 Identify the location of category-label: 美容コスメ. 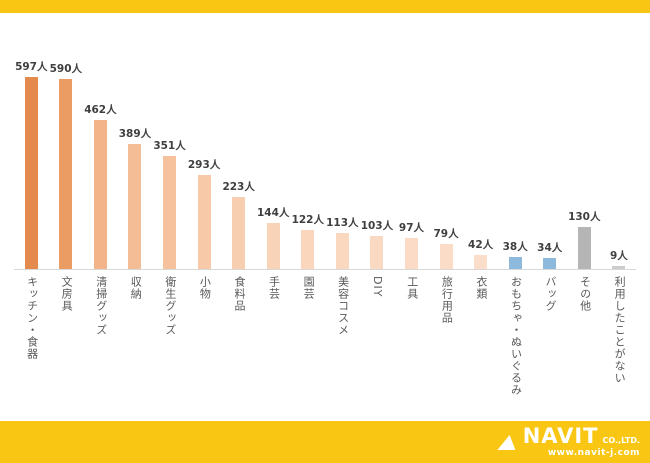
(343, 306).